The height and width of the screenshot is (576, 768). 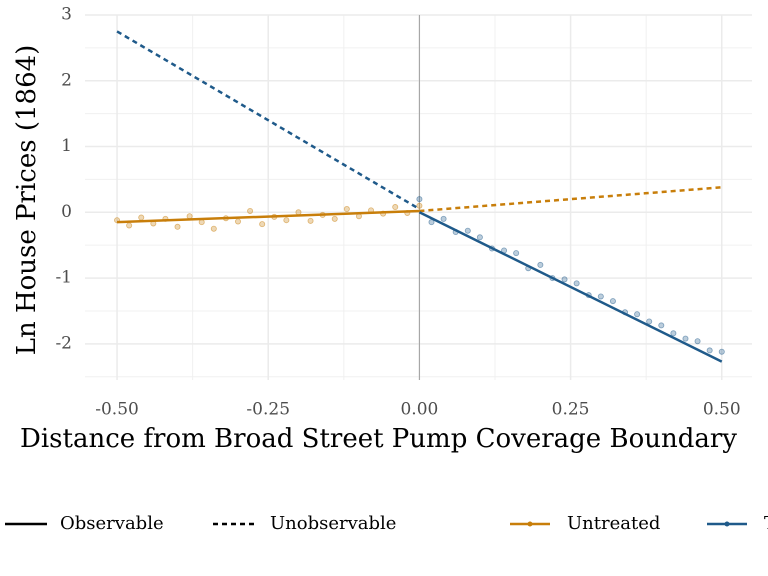 What do you see at coordinates (27, 200) in the screenshot?
I see `y-axis-title: Ln House Prices (1864)` at bounding box center [27, 200].